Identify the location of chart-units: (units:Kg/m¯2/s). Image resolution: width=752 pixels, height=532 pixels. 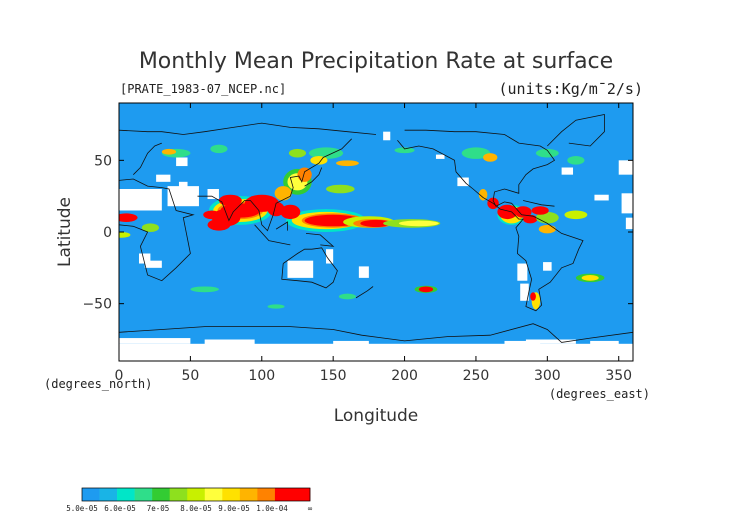
(571, 89).